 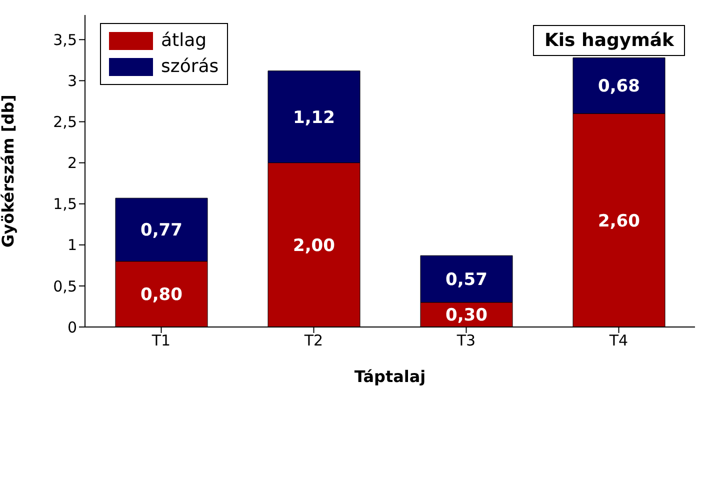 What do you see at coordinates (65, 39) in the screenshot?
I see `y-tick-label: 3,5` at bounding box center [65, 39].